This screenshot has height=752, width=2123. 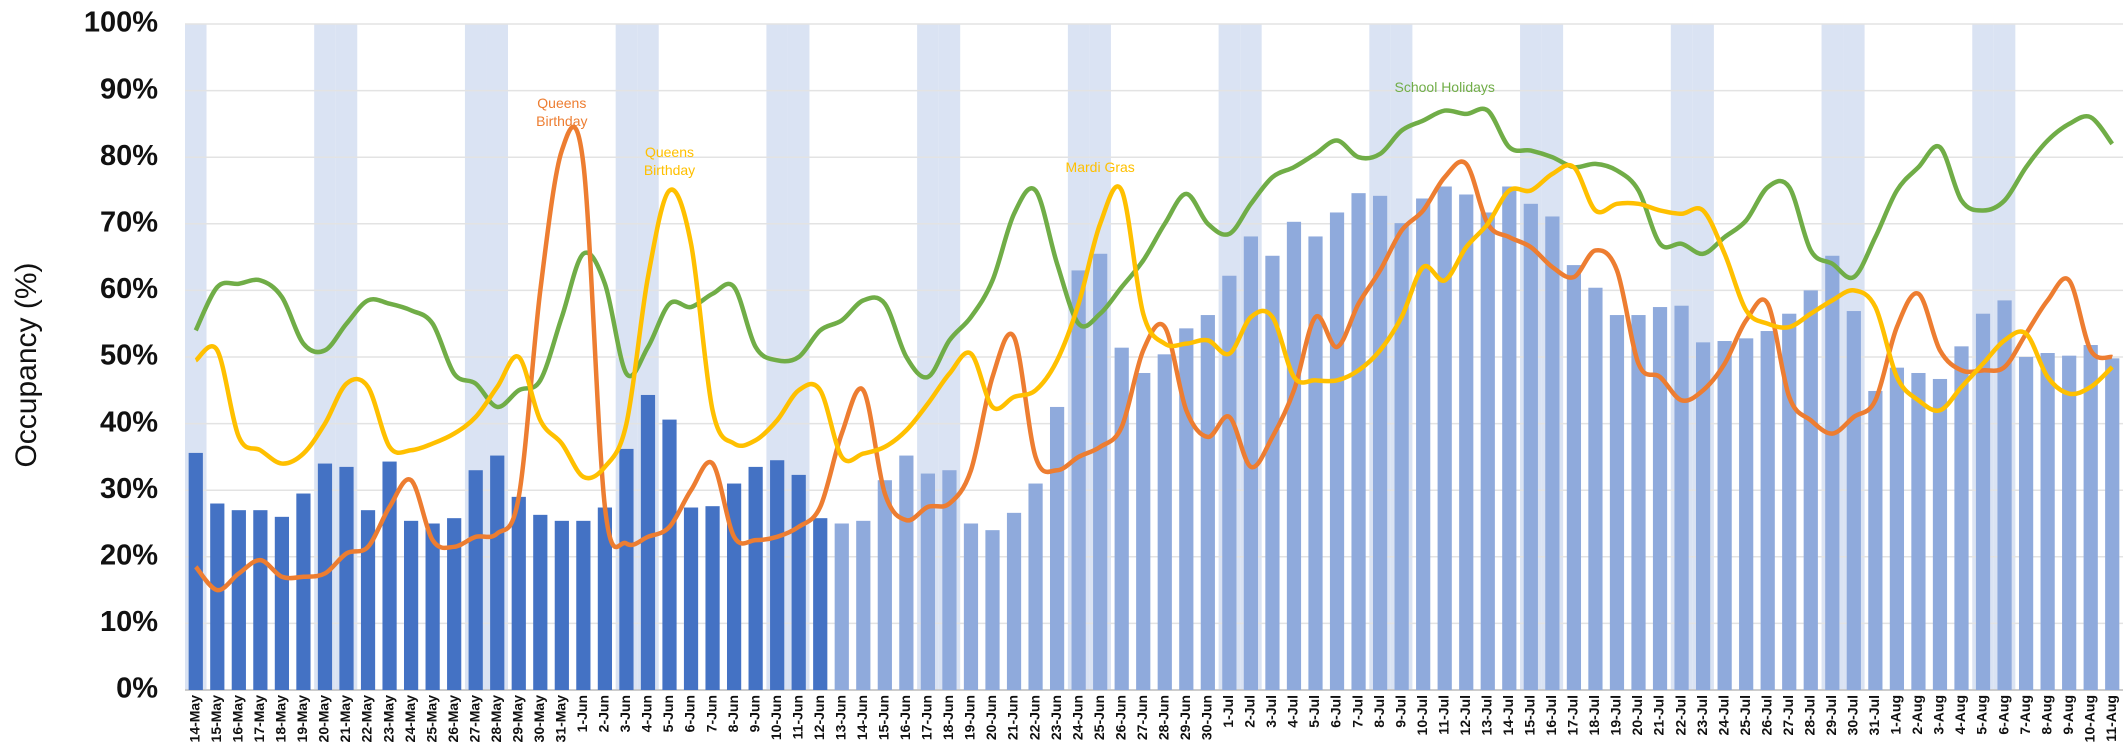 I want to click on x-tick-label: 6-Aug, so click(x=2003, y=715).